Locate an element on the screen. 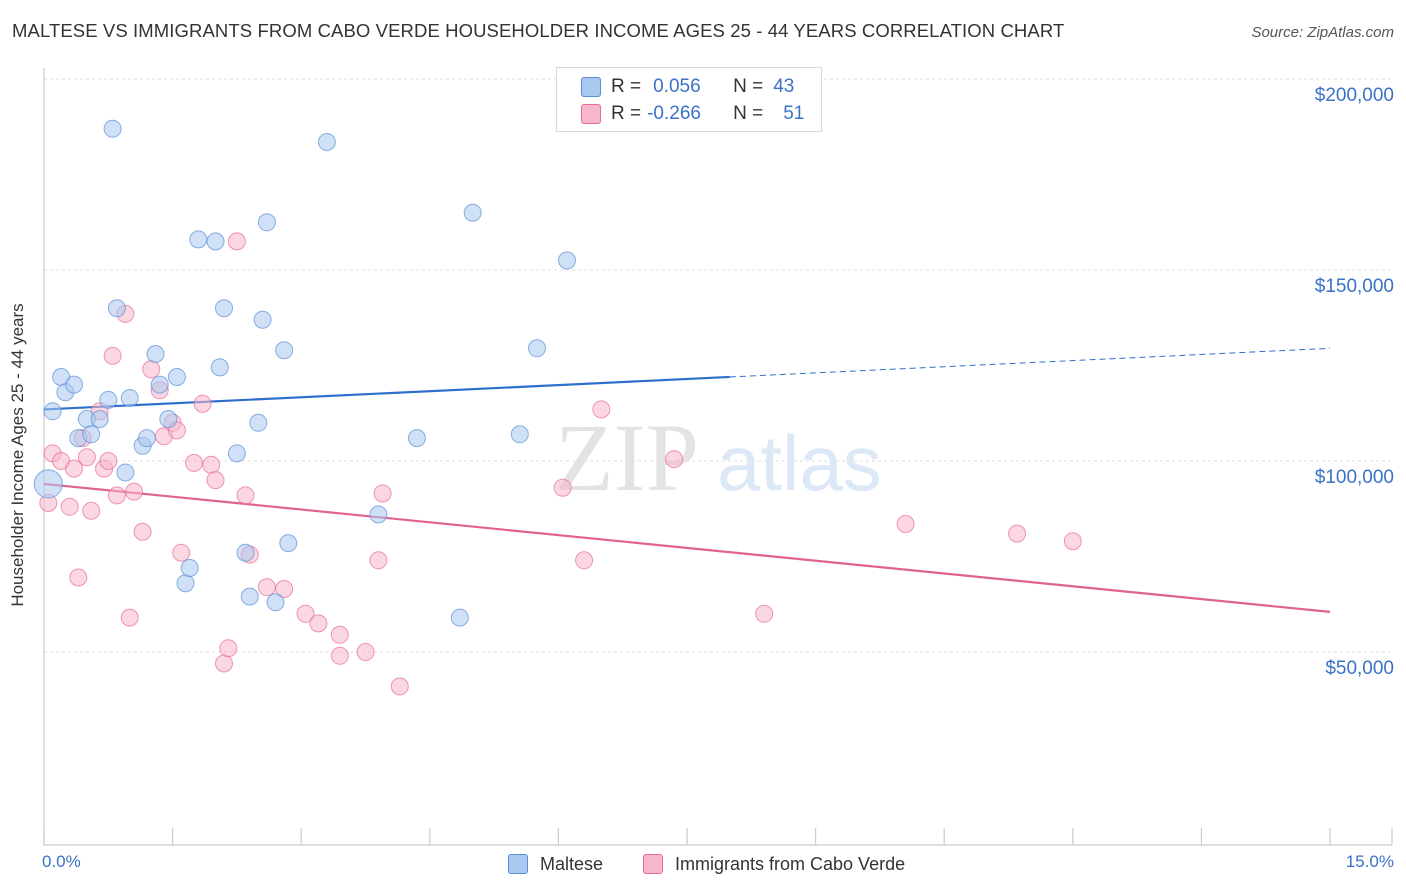 The height and width of the screenshot is (892, 1406). correlation-legend: R = 0.056 N = 43 R = -0.266 N = 51 is located at coordinates (689, 99).